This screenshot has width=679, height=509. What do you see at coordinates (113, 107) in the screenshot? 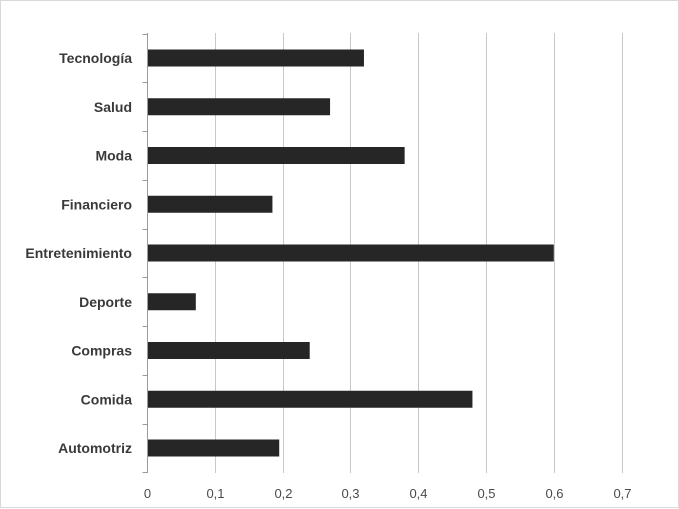
I see `category-label: Salud` at bounding box center [113, 107].